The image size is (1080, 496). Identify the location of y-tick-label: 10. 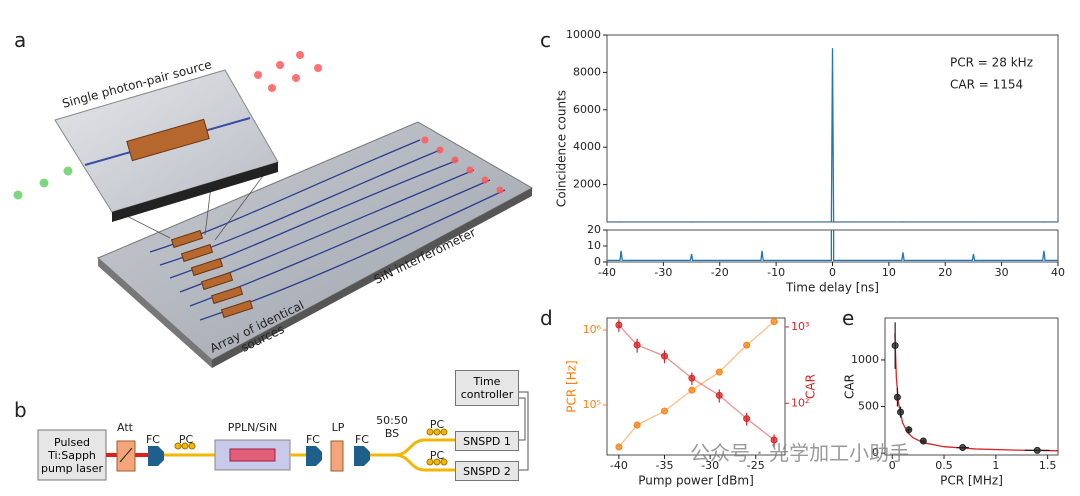
(594, 245).